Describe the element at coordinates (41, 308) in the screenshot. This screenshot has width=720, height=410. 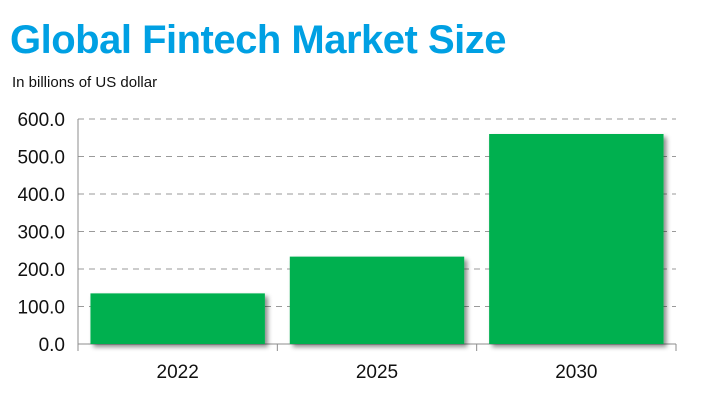
I see `y-tick-label: 100.0` at that location.